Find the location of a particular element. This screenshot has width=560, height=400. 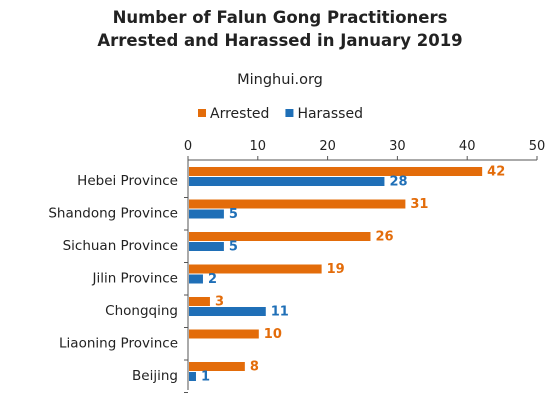

category-label: Jilin Province is located at coordinates (134, 279).